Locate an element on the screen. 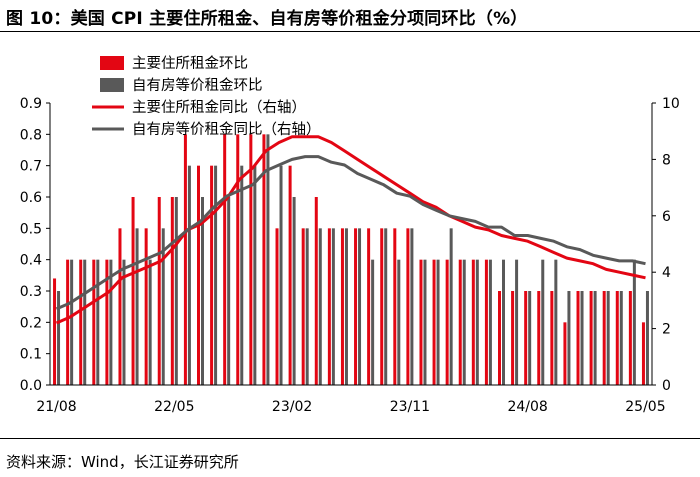 Image resolution: width=700 pixels, height=477 pixels. source-note: 资料来源：Wind，长江证券研究所 is located at coordinates (122, 462).